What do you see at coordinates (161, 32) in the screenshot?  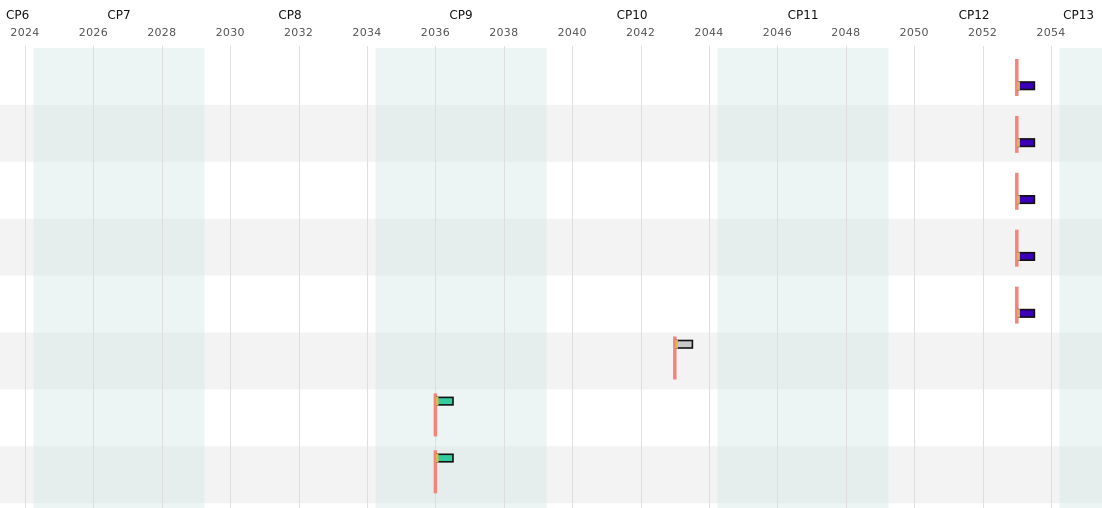 I see `year-tick-label: 2028` at bounding box center [161, 32].